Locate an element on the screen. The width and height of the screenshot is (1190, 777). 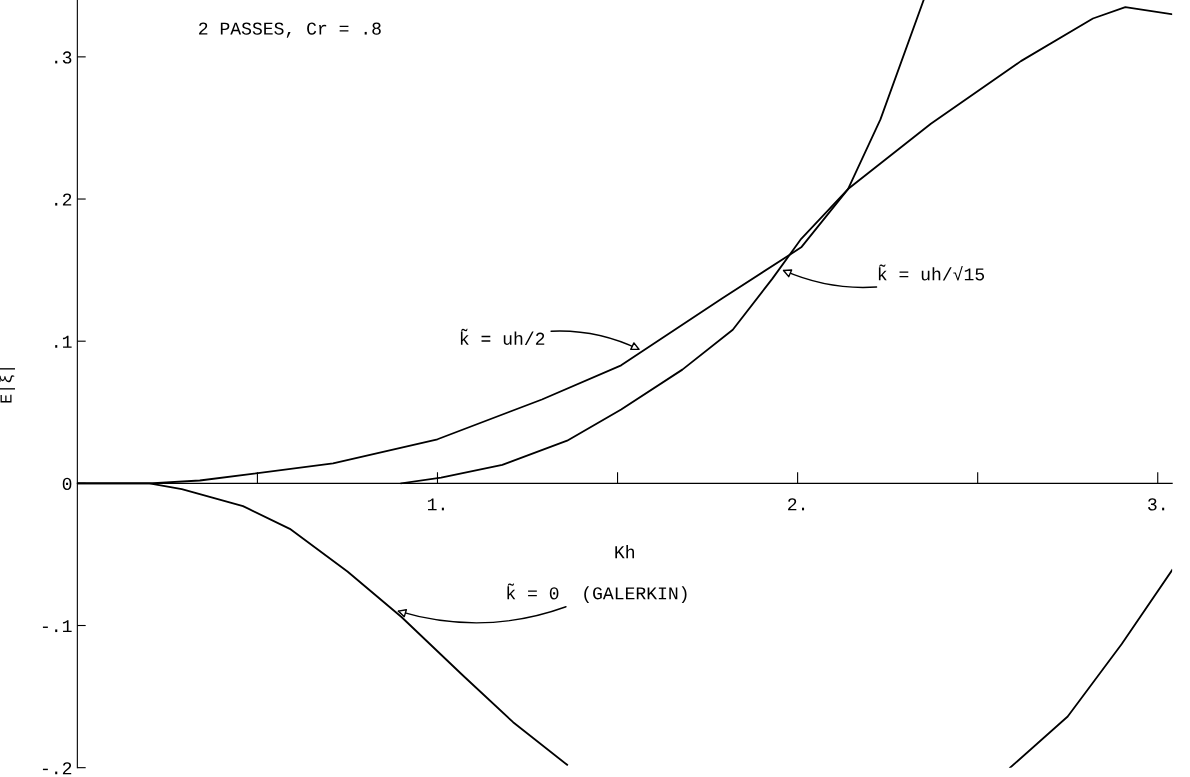
annotation: 2 PASSES, Cr = .8 is located at coordinates (290, 30).